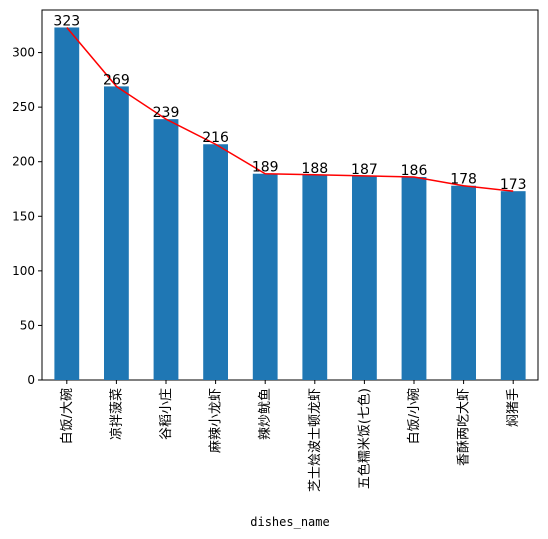  I want to click on y-tick-label: 250, so click(23, 107).